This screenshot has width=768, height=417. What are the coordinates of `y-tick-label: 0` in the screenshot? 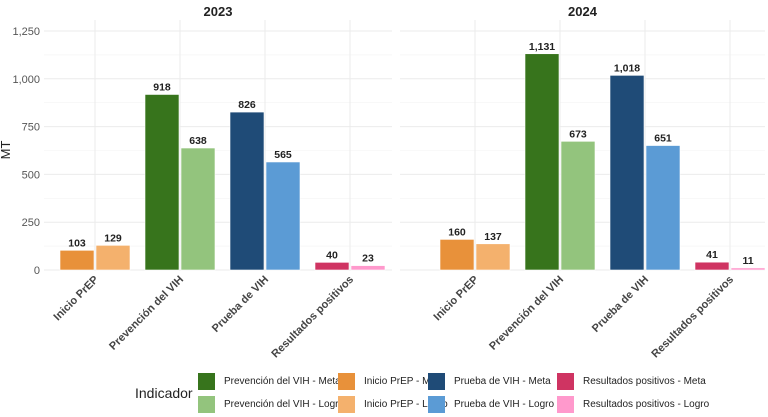 It's located at (37, 271).